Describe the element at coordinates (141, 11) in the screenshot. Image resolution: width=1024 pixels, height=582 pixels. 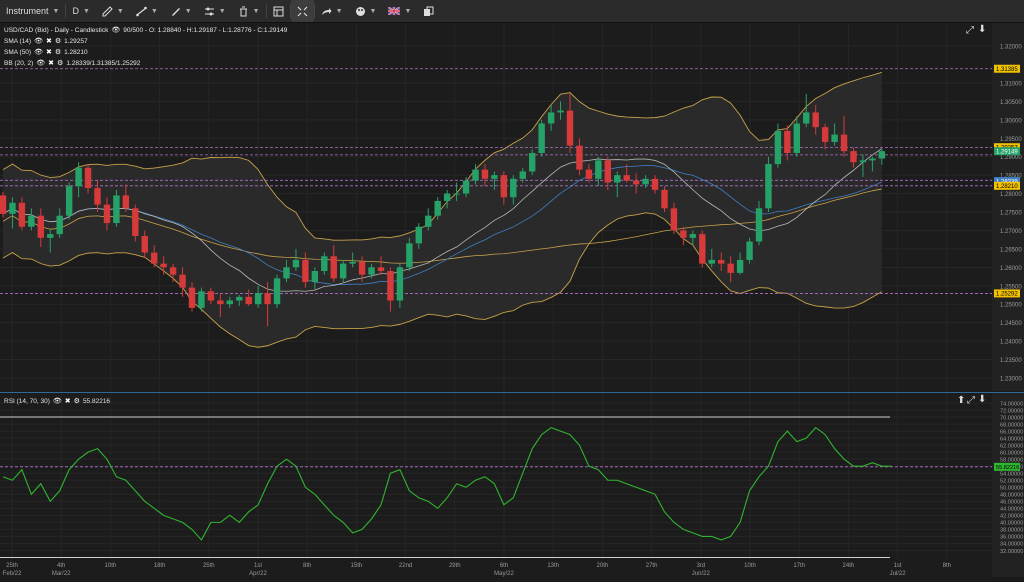
I see `line-tool-icon` at that location.